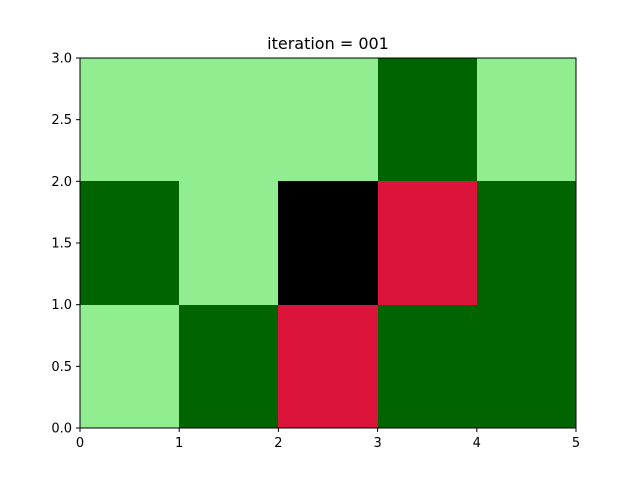 The width and height of the screenshot is (640, 485). I want to click on y-tick-label: 3.0, so click(61, 59).